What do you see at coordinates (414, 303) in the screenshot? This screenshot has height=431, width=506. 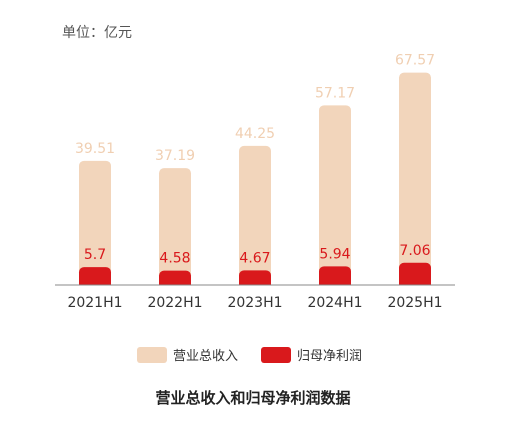 I see `x-tick-label-2025H1: 2025H1` at bounding box center [414, 303].